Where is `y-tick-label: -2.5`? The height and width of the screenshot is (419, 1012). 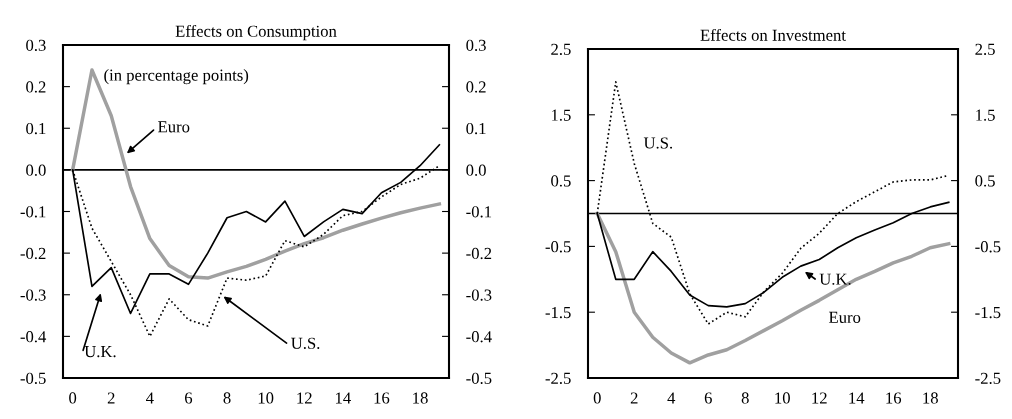 y-tick-label: -2.5 is located at coordinates (558, 378).